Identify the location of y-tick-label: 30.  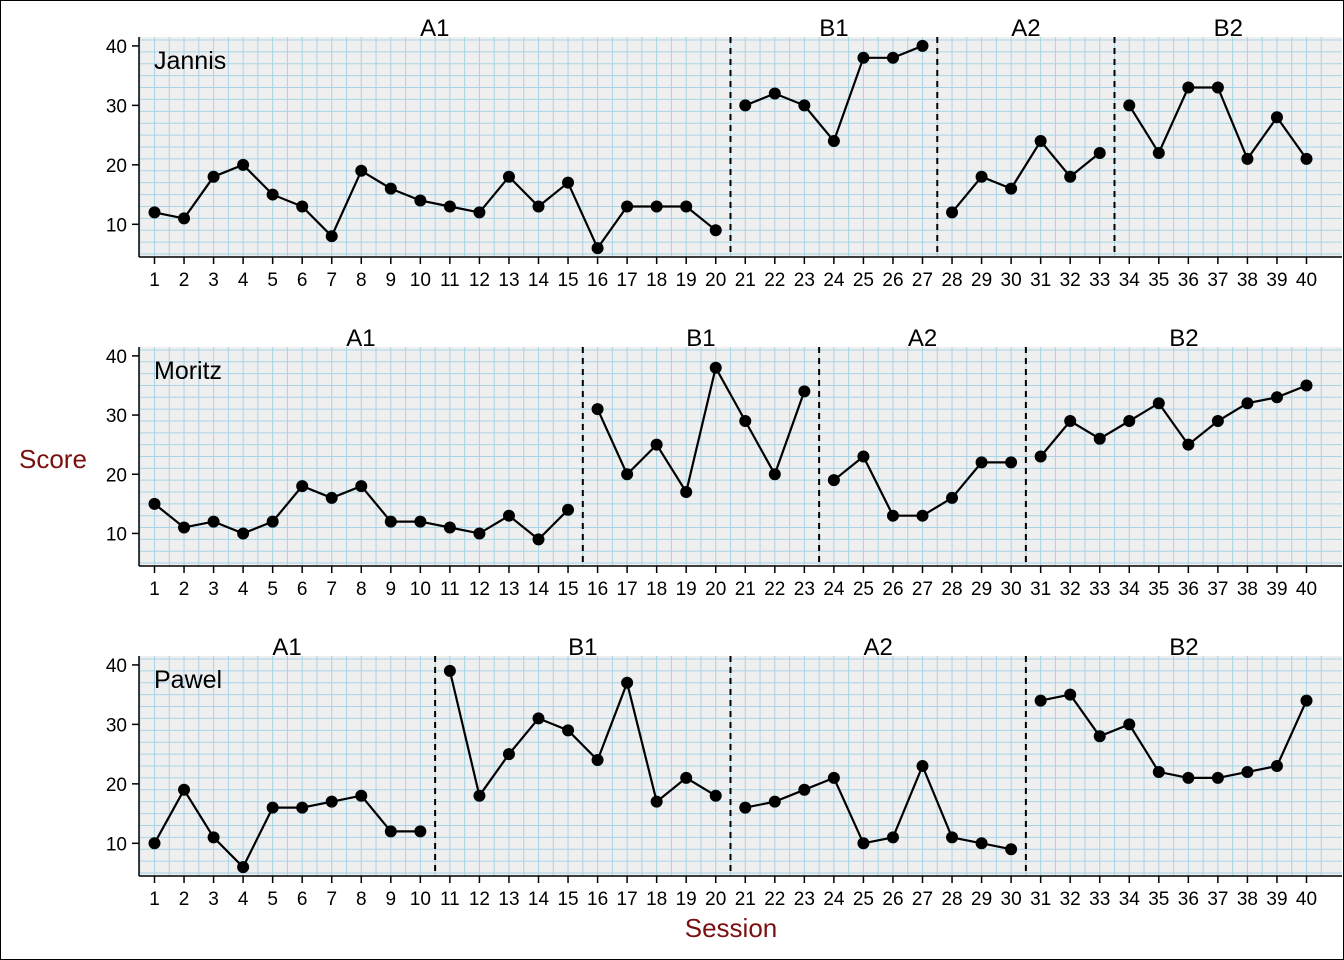
(116, 416).